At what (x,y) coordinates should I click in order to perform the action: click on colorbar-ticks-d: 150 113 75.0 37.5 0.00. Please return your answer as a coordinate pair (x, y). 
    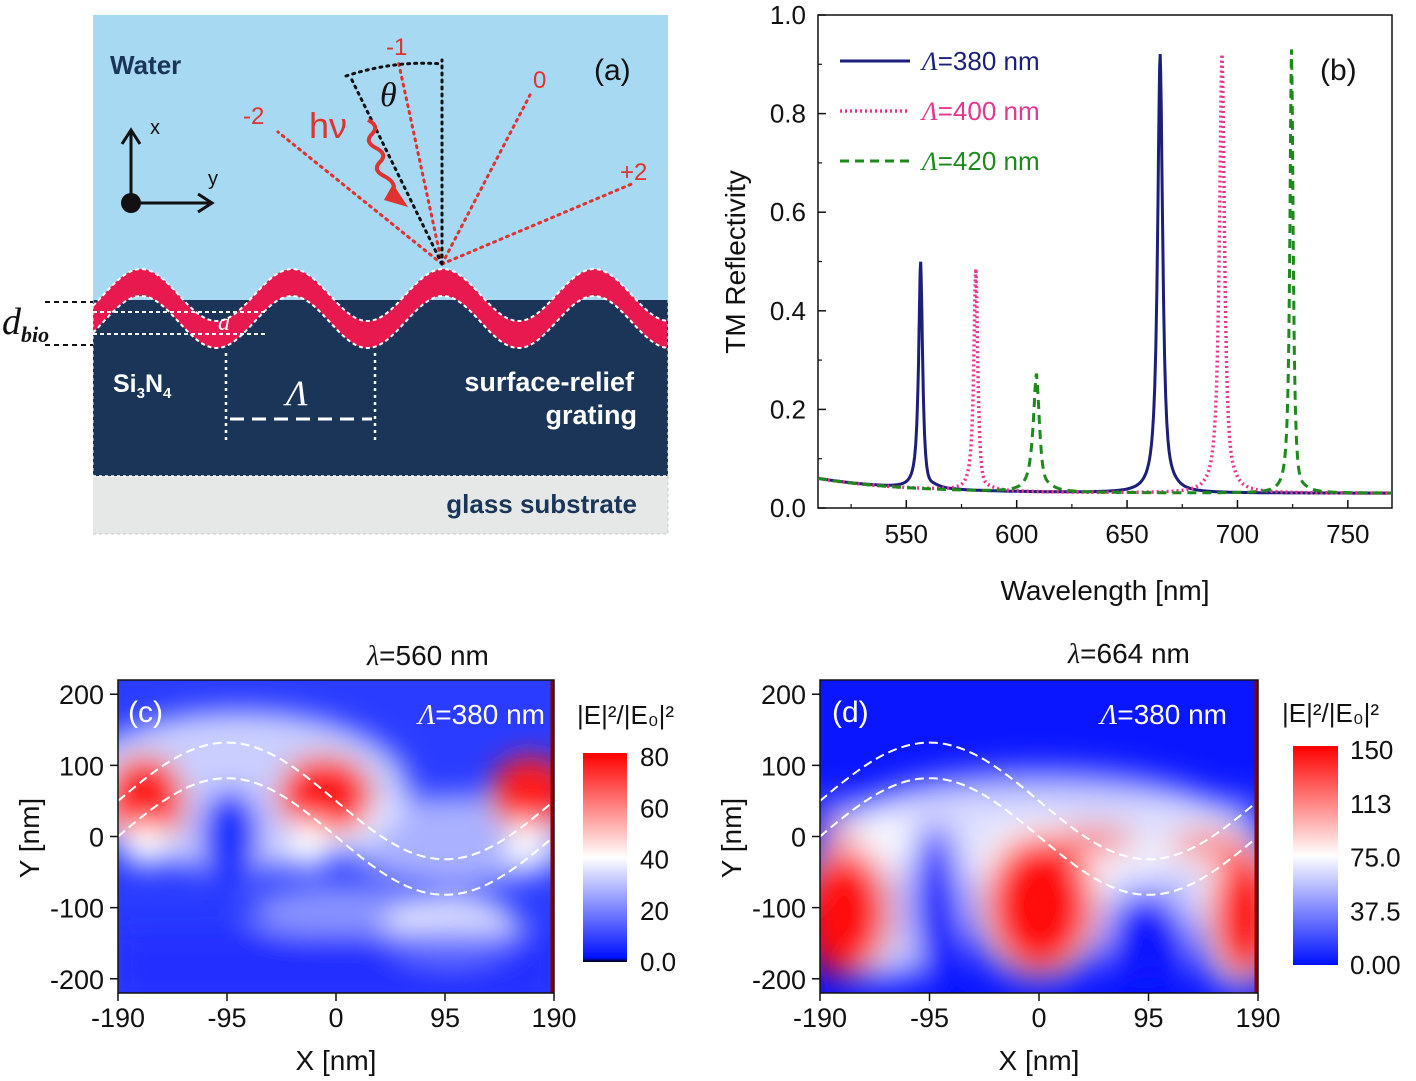
    Looking at the image, I should click on (1375, 857).